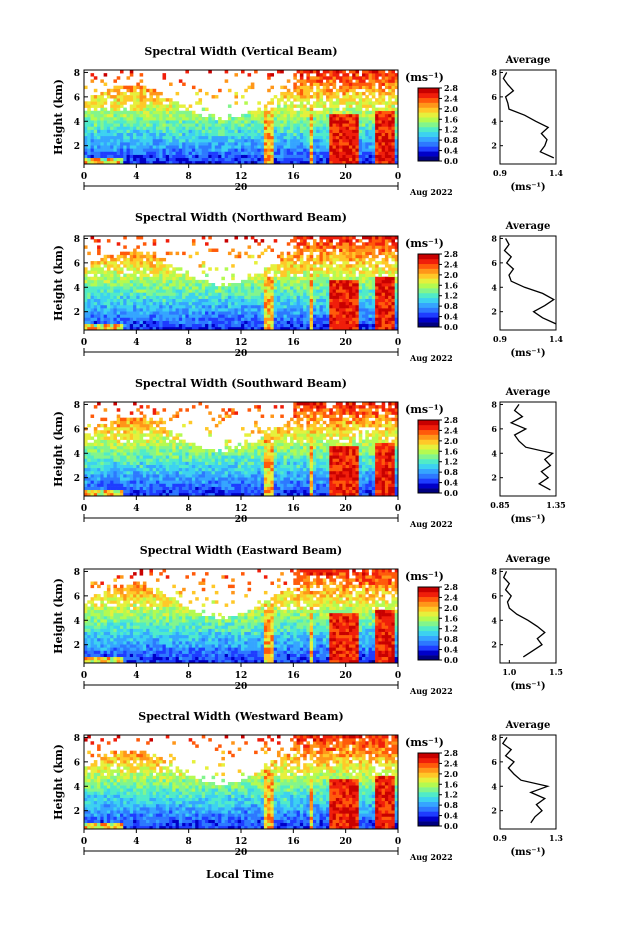  I want to click on colorbar-swatch, so click(428, 105).